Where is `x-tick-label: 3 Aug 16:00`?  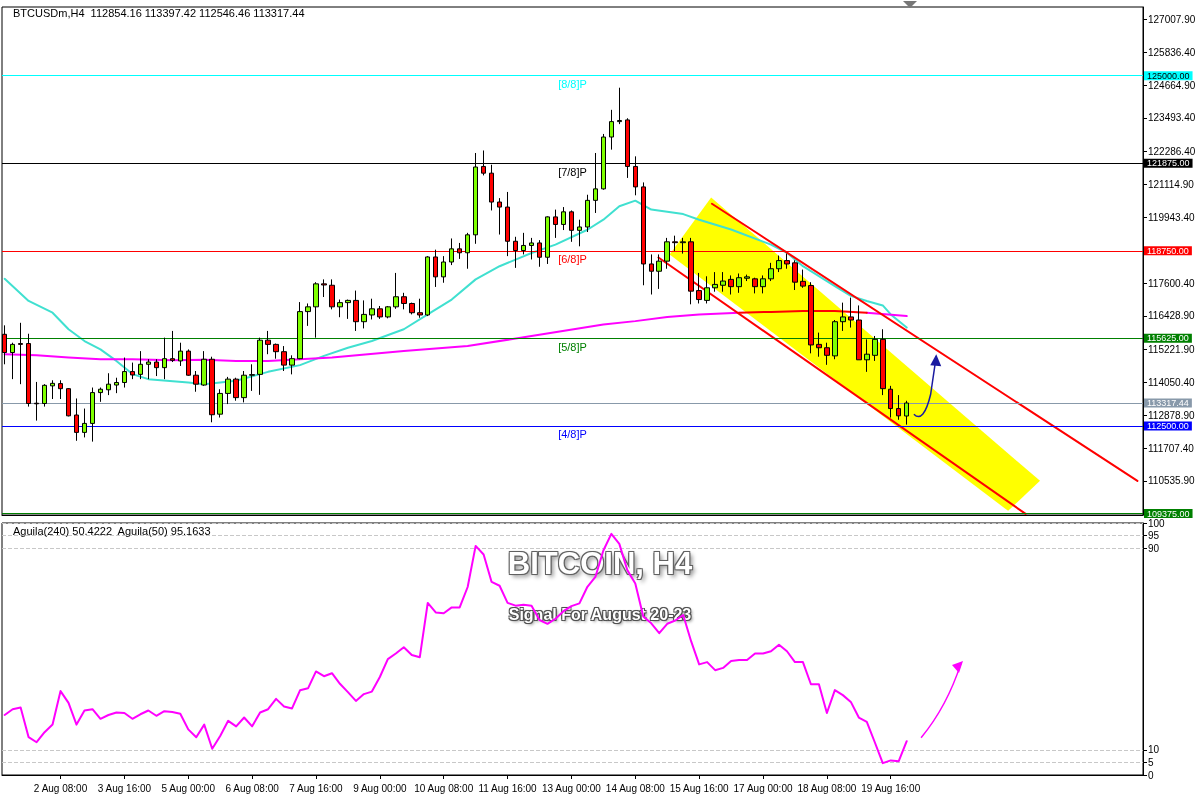
x-tick-label: 3 Aug 16:00 is located at coordinates (124, 788).